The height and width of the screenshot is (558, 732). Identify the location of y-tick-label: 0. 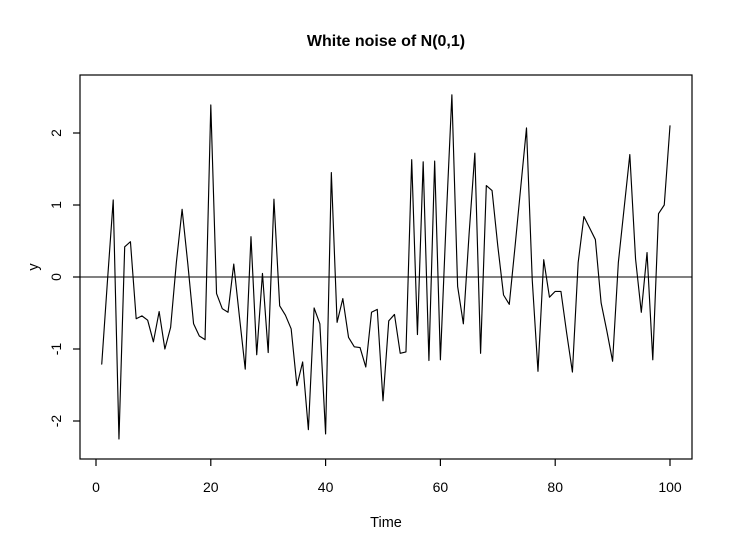
(56, 277).